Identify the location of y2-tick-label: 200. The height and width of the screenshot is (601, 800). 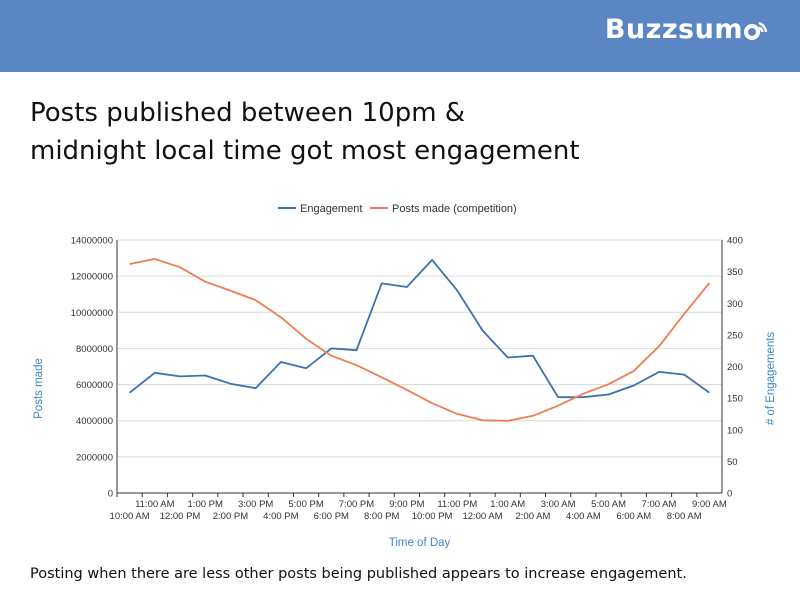
(735, 367).